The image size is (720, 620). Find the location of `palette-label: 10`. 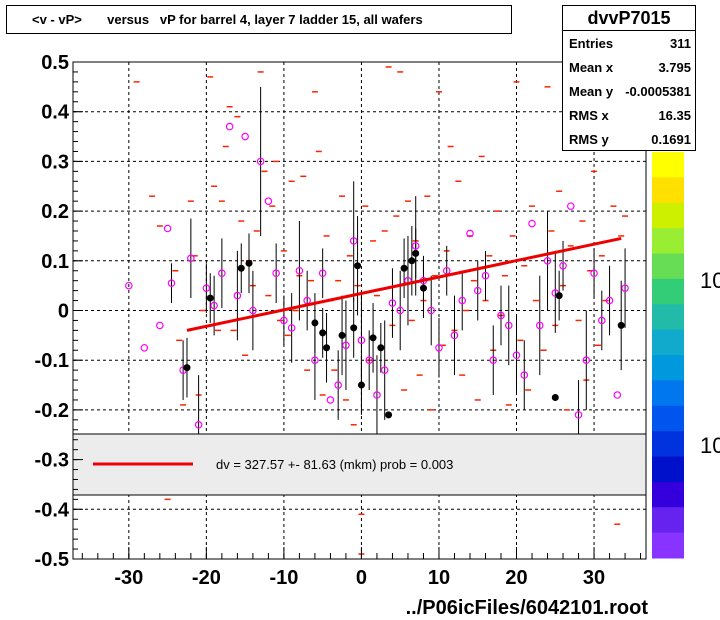

palette-label: 10 is located at coordinates (710, 445).